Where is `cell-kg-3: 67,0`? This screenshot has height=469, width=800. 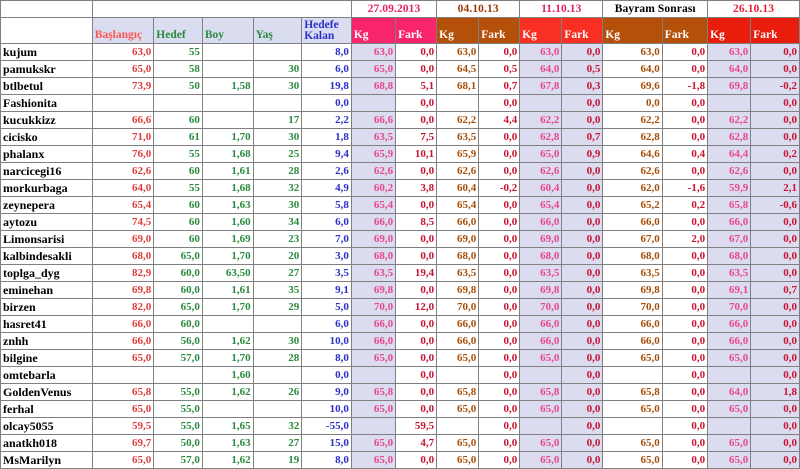 cell-kg-3: 67,0 is located at coordinates (632, 239).